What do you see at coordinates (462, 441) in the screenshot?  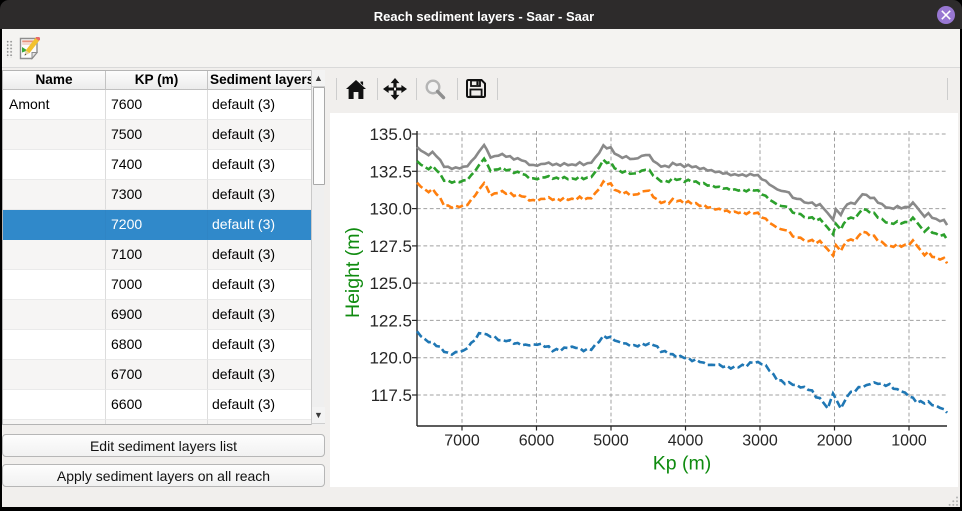 I see `svg-text: 7000` at bounding box center [462, 441].